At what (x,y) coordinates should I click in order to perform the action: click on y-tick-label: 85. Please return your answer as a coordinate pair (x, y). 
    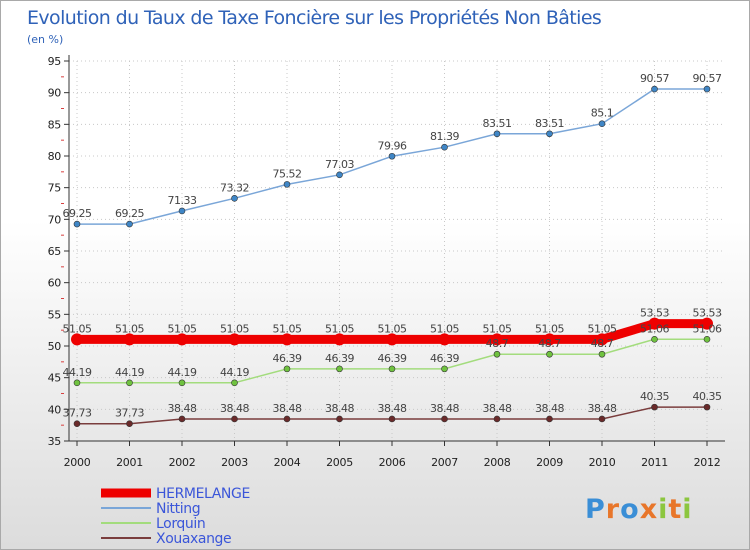
    Looking at the image, I should click on (55, 124).